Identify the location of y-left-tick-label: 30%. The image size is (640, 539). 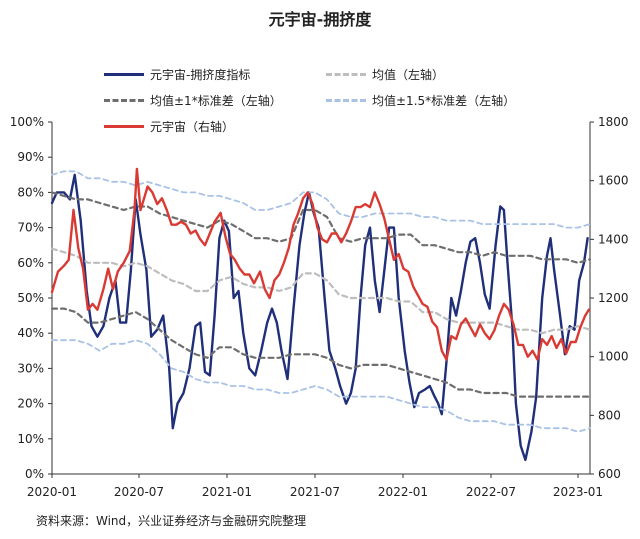
(30, 368).